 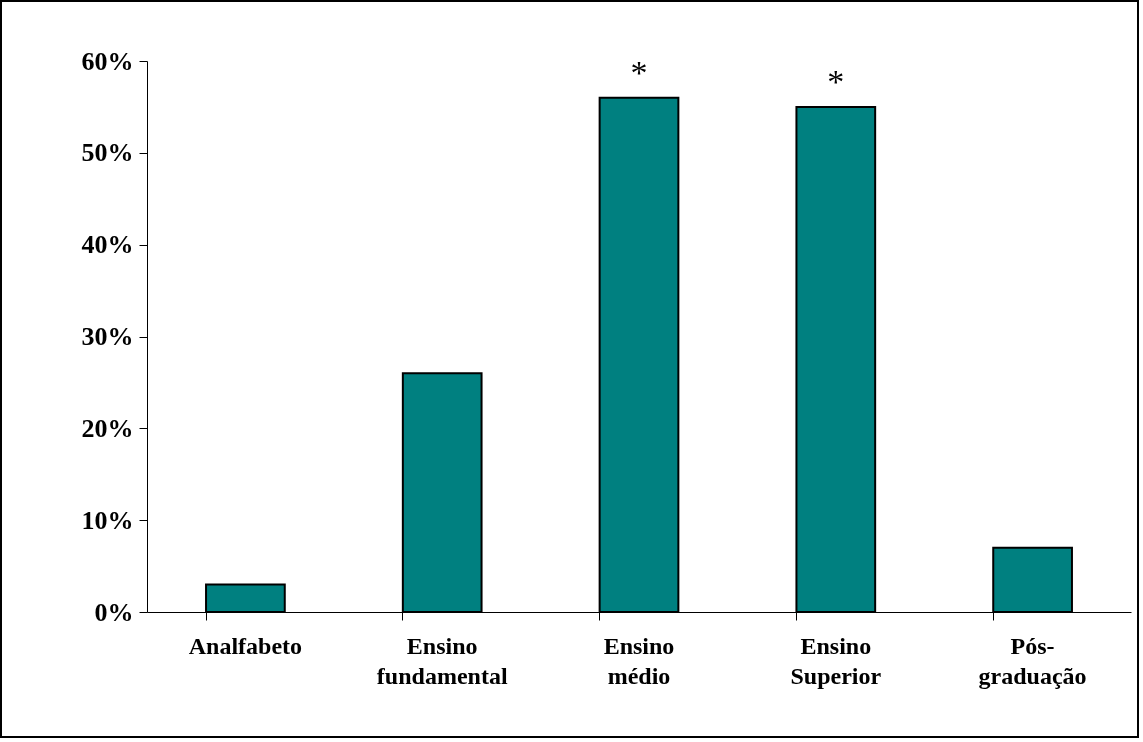 What do you see at coordinates (836, 660) in the screenshot?
I see `x-tick-label: Ensino Superior` at bounding box center [836, 660].